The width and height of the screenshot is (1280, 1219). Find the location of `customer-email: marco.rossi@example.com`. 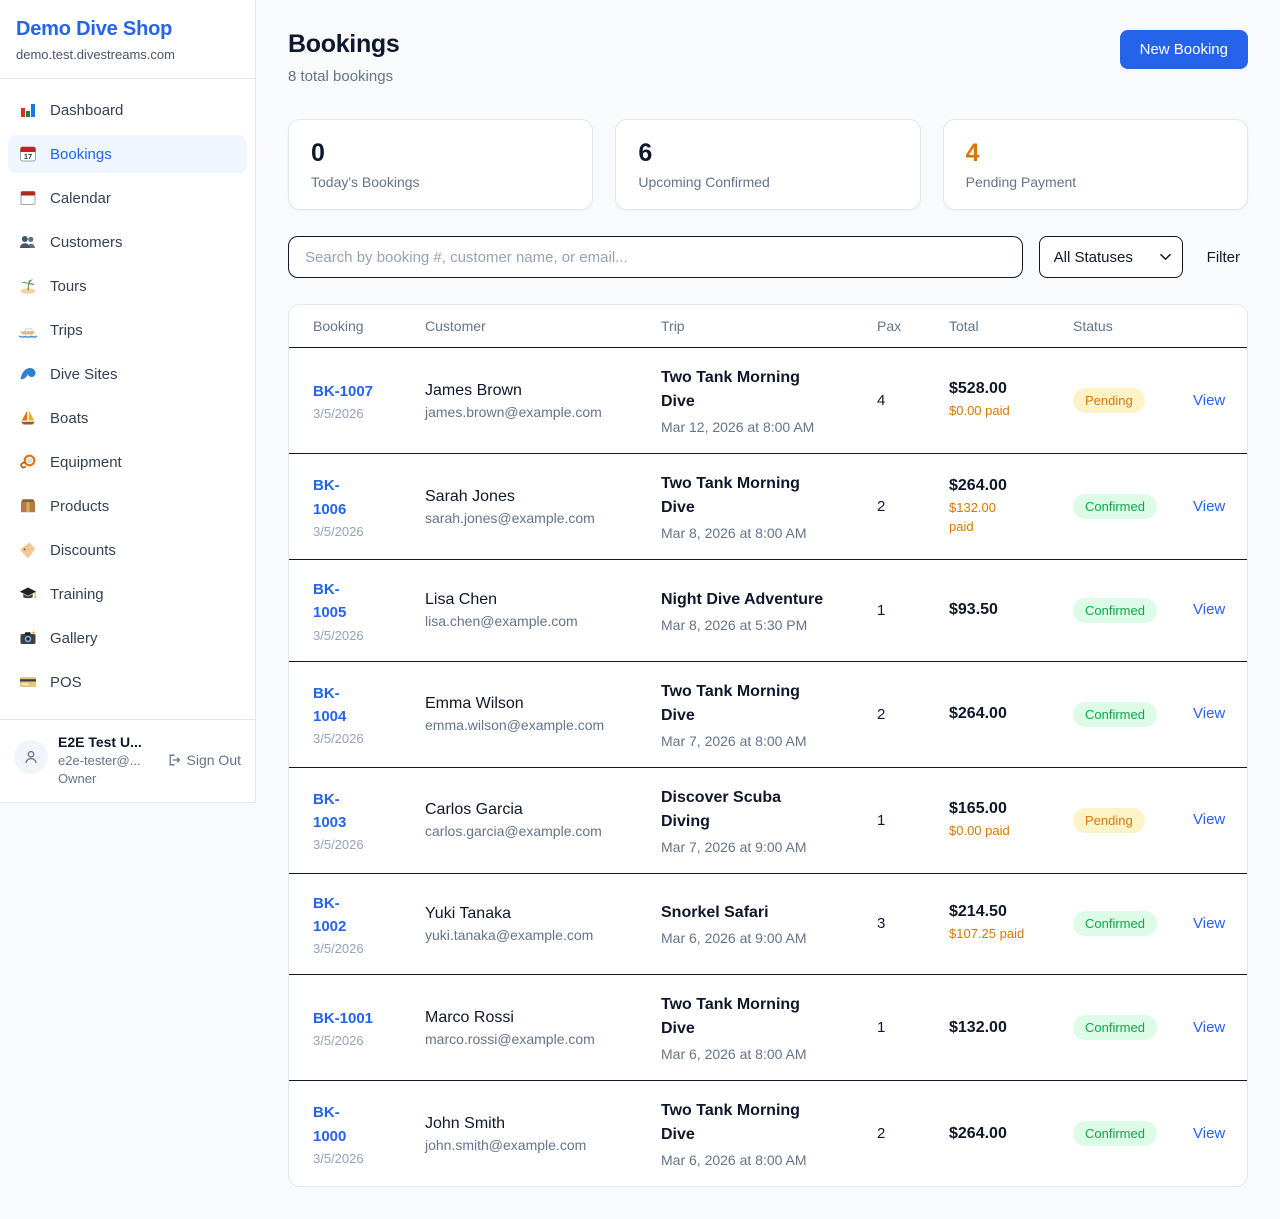

customer-email: marco.rossi@example.com is located at coordinates (510, 1038).